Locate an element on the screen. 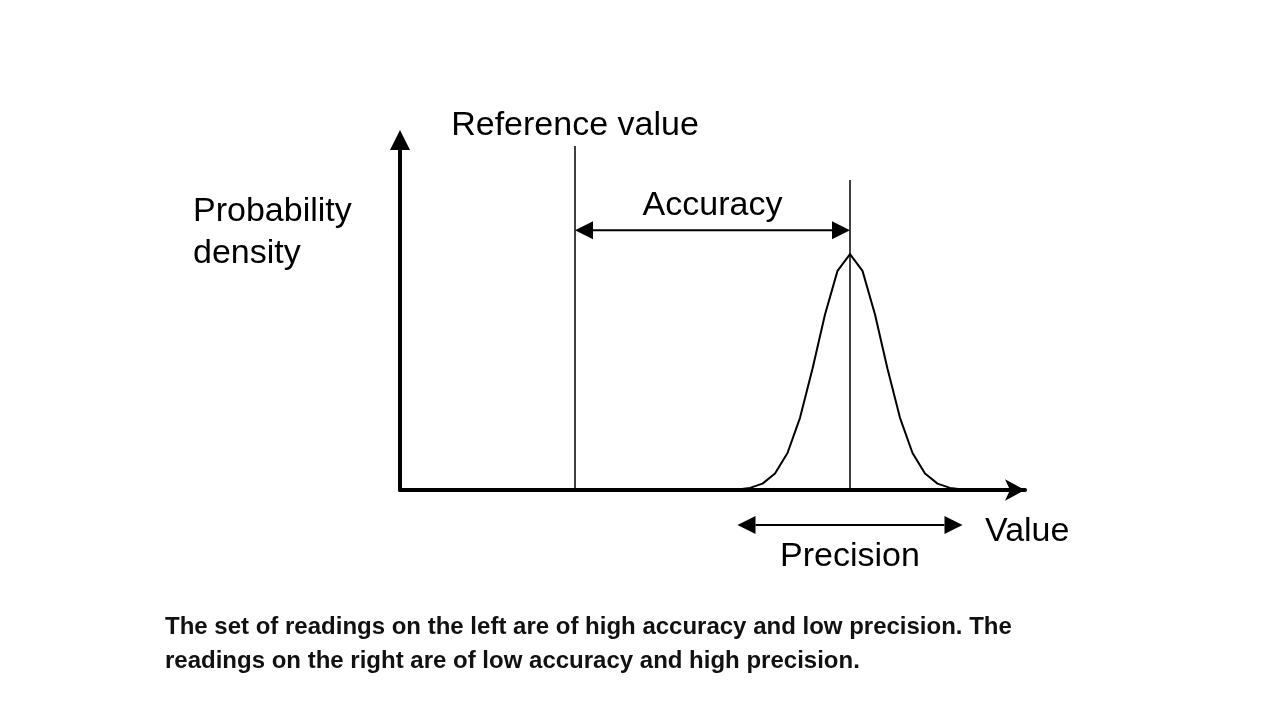  text: Precision is located at coordinates (850, 554).